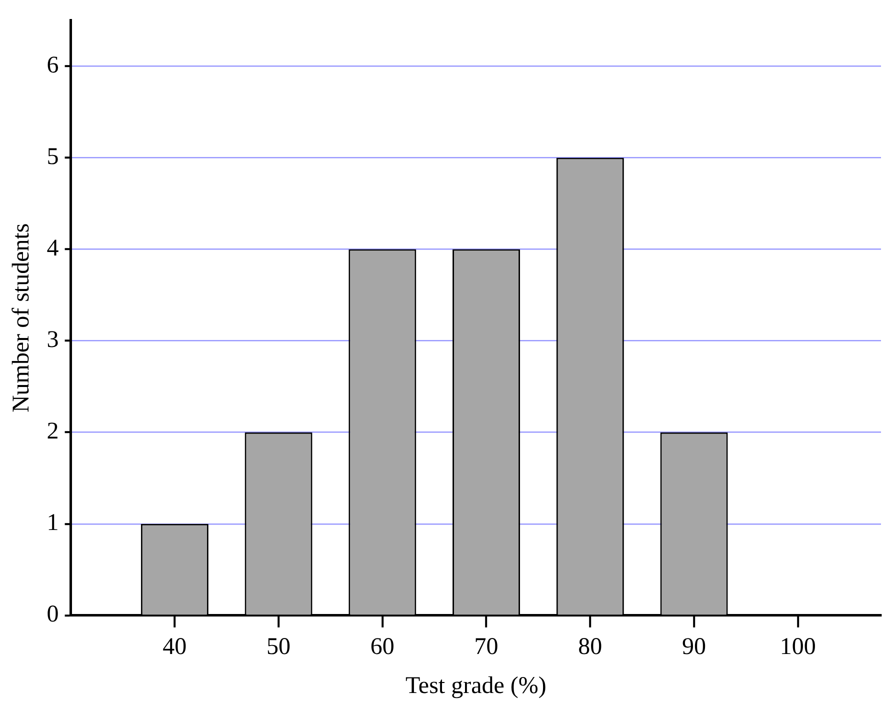 The image size is (883, 715). Describe the element at coordinates (52, 523) in the screenshot. I see `y-tick-label: 1` at that location.